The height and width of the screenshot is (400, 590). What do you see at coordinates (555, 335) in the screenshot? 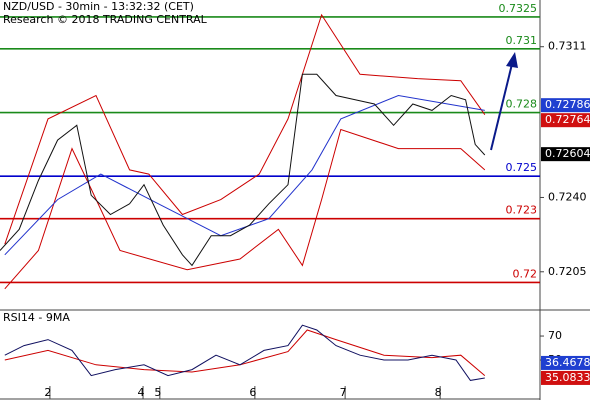
I see `y-tick-label: 70` at bounding box center [555, 335].